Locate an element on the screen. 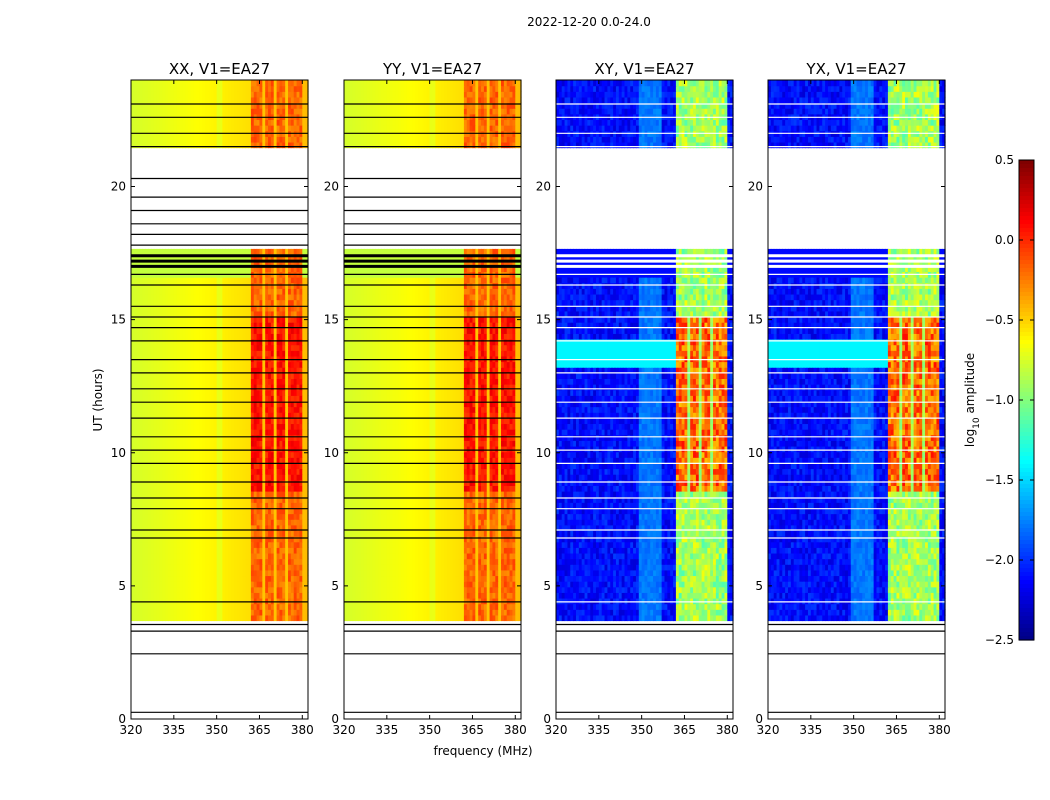  y-tick-label: 10 is located at coordinates (118, 453).